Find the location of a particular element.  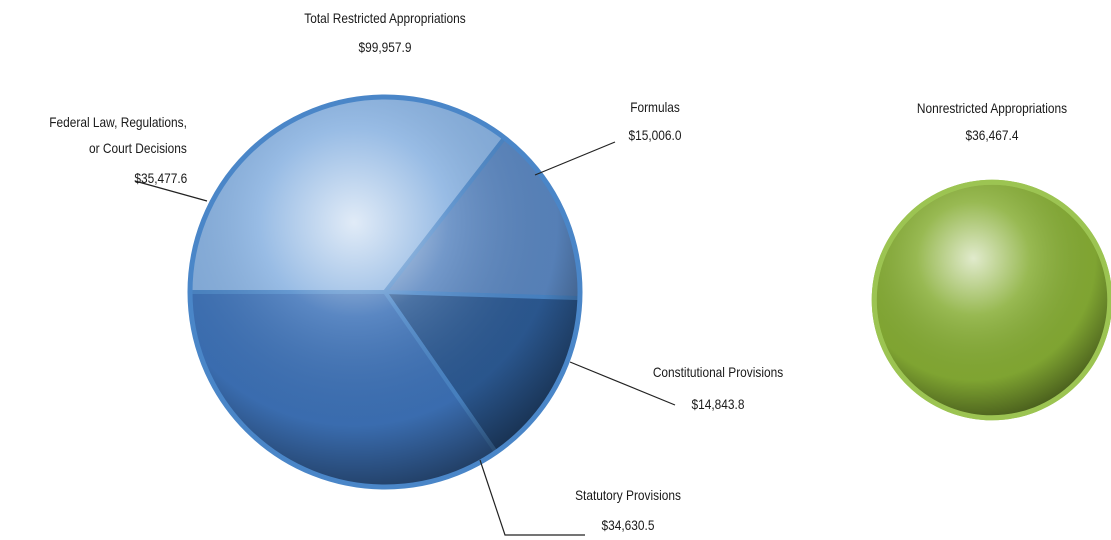

slice-label: Nonrestricted Appropriations is located at coordinates (992, 108).